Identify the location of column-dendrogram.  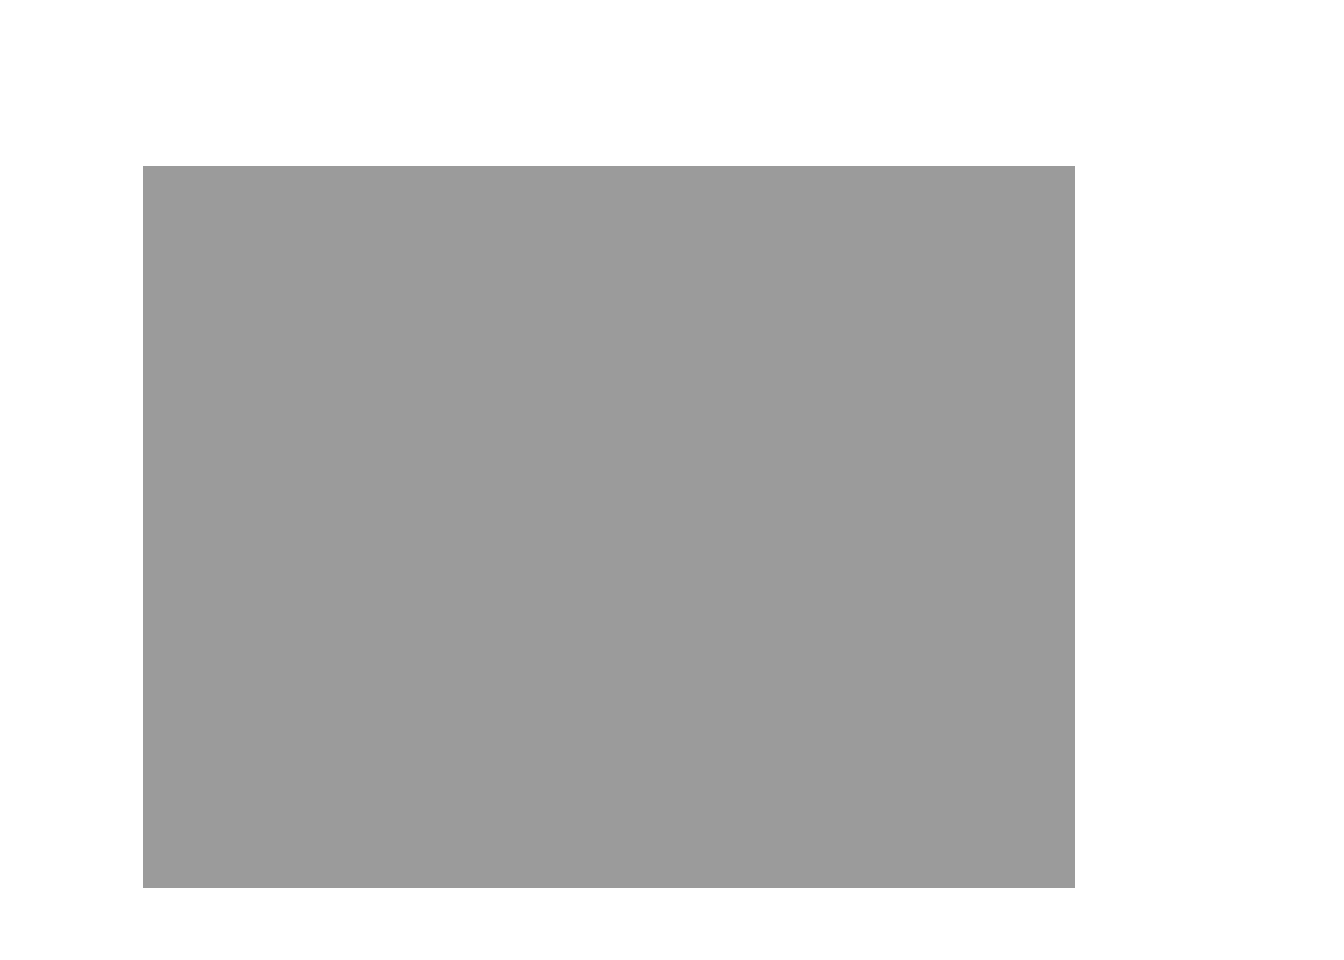
(609, 74).